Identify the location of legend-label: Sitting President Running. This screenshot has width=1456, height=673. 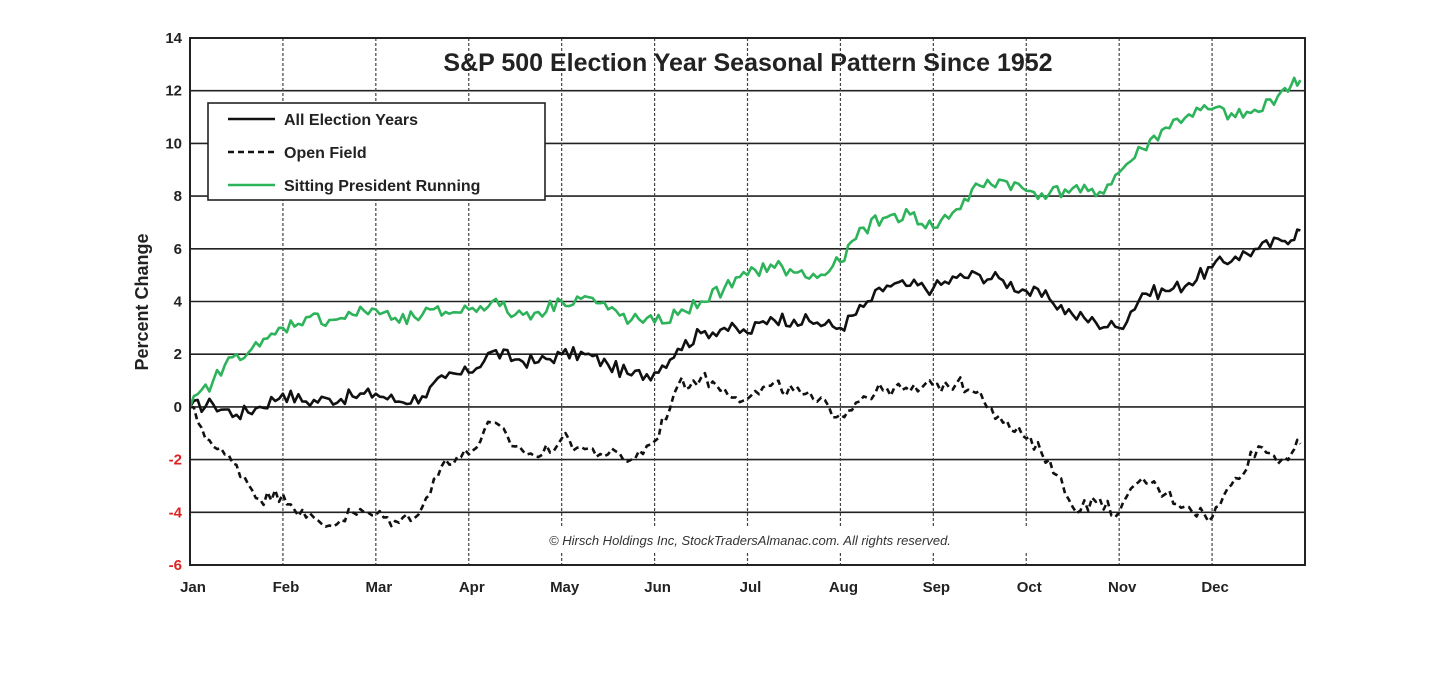
(382, 186).